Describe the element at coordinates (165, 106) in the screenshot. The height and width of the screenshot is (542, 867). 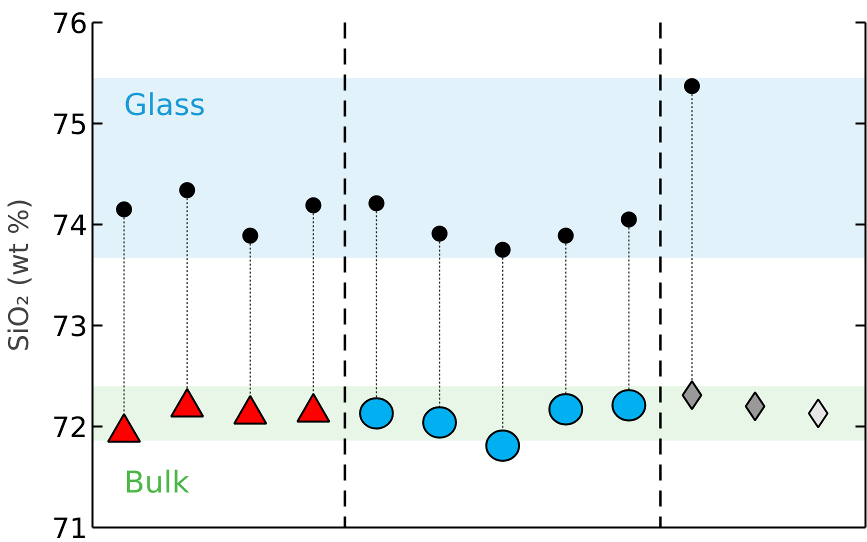
I see `band-label: Glass` at that location.